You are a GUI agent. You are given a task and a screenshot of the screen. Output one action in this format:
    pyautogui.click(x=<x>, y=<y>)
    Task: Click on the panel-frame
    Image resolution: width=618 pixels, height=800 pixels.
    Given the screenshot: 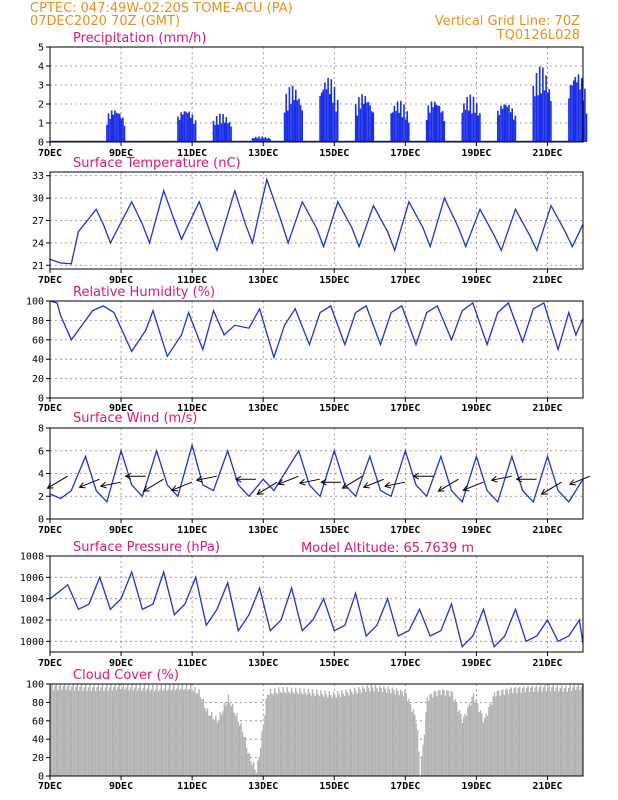 What is the action you would take?
    pyautogui.click(x=316, y=730)
    